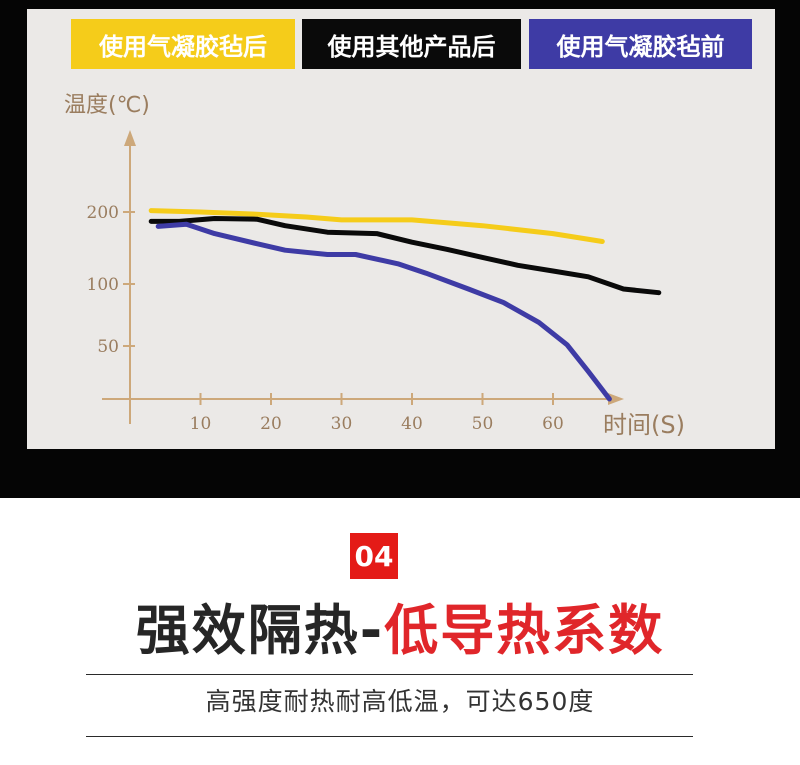 The width and height of the screenshot is (800, 765). I want to click on x-tick-label: 50, so click(483, 424).